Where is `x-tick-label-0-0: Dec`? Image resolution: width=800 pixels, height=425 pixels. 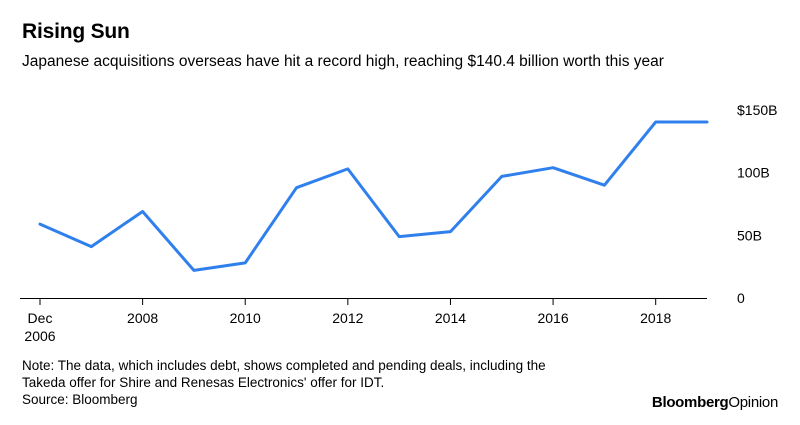 x-tick-label-0-0: Dec is located at coordinates (40, 318).